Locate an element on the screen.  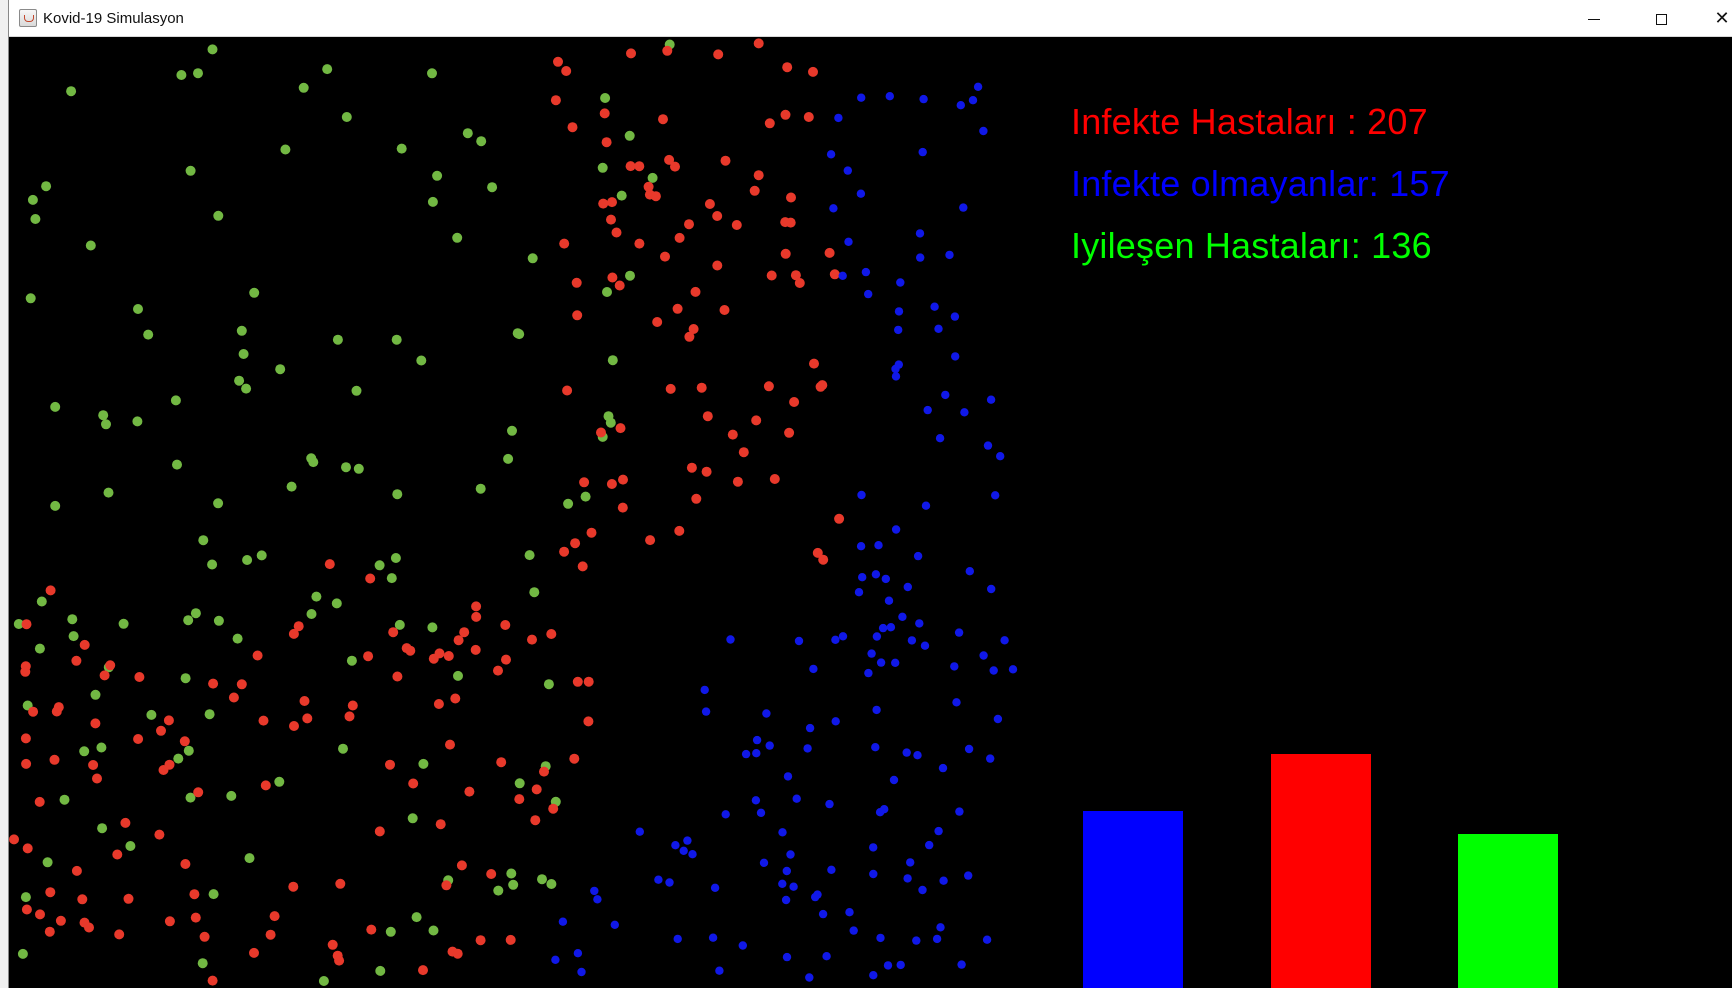
infected-count-label: Infekte Hastaları : 207 is located at coordinates (1249, 121).